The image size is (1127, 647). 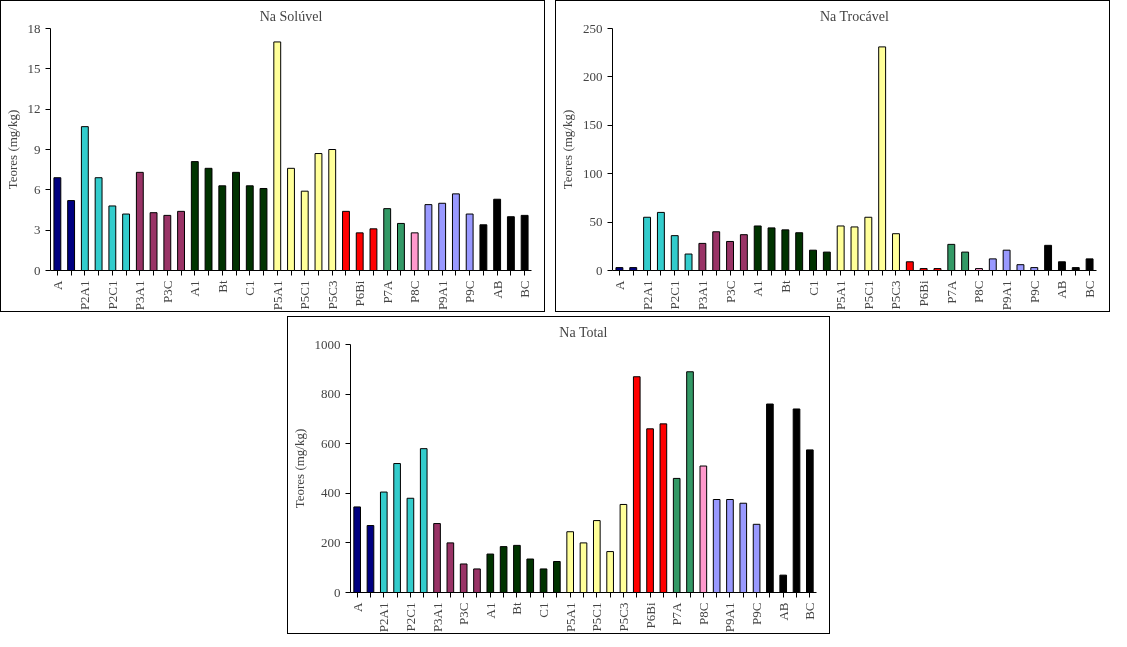 I want to click on y-tick-label: 400, so click(x=331, y=493).